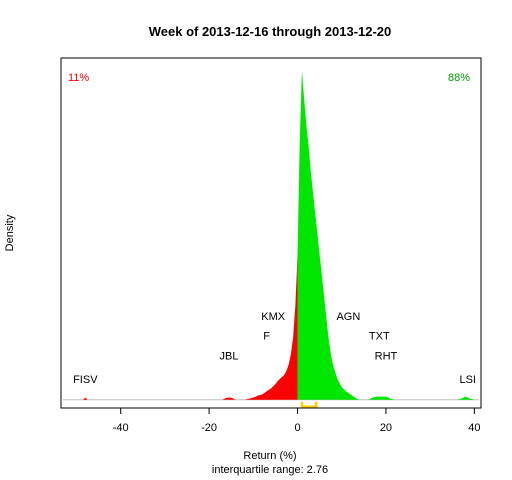 The width and height of the screenshot is (512, 480). I want to click on x-tick-label: -20, so click(209, 428).